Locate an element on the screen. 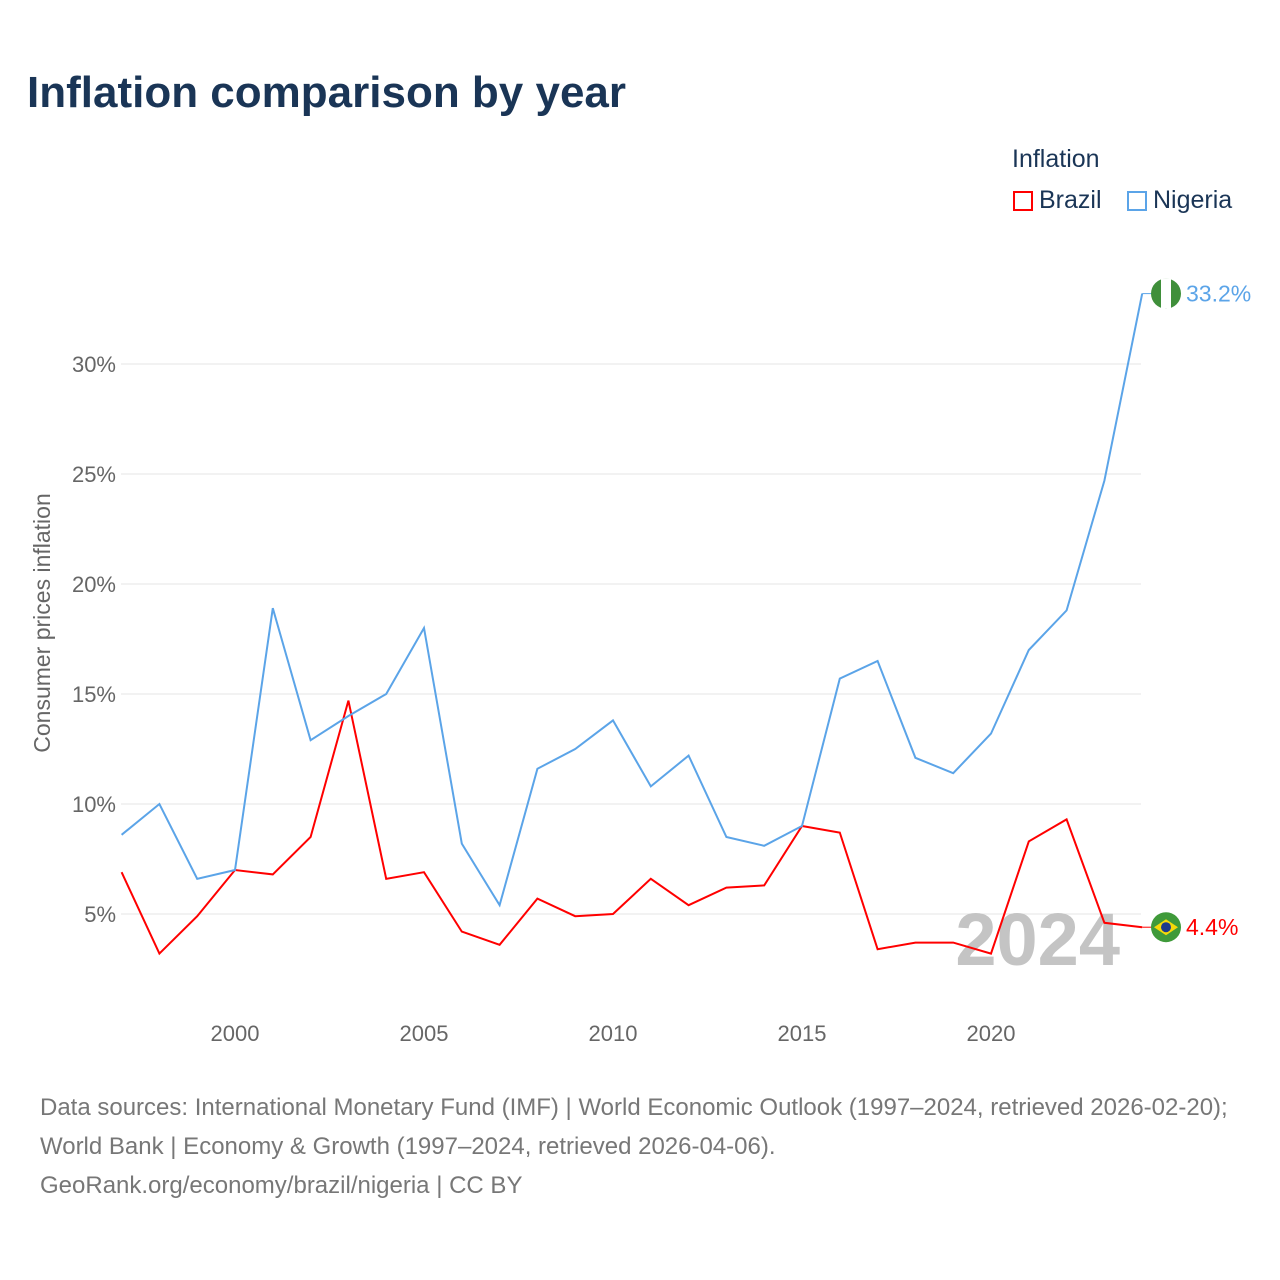 Image resolution: width=1280 pixels, height=1280 pixels. y-tick-label: 10% is located at coordinates (94, 804).